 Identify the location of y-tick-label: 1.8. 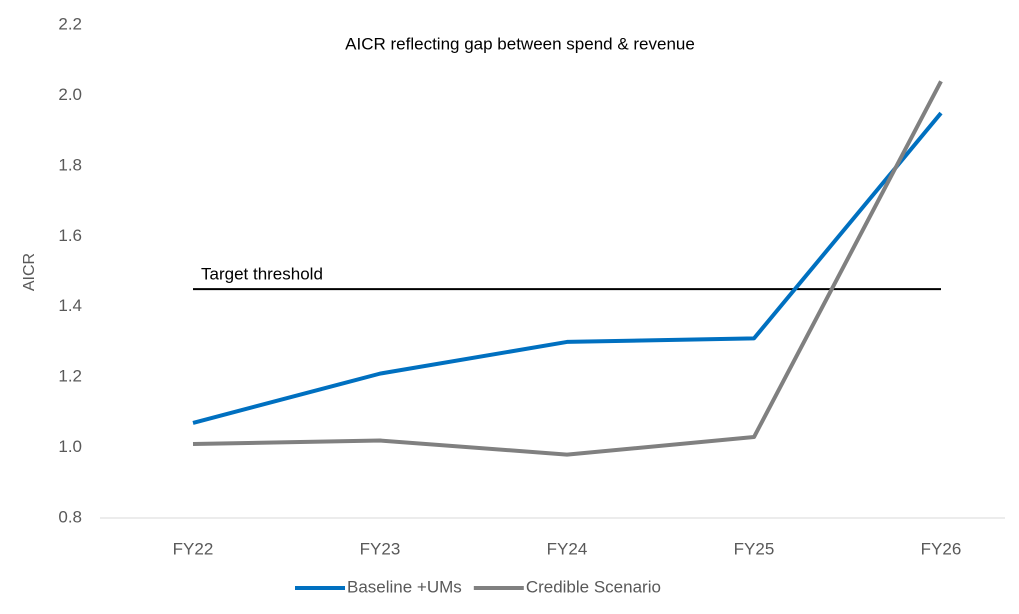
(70, 164).